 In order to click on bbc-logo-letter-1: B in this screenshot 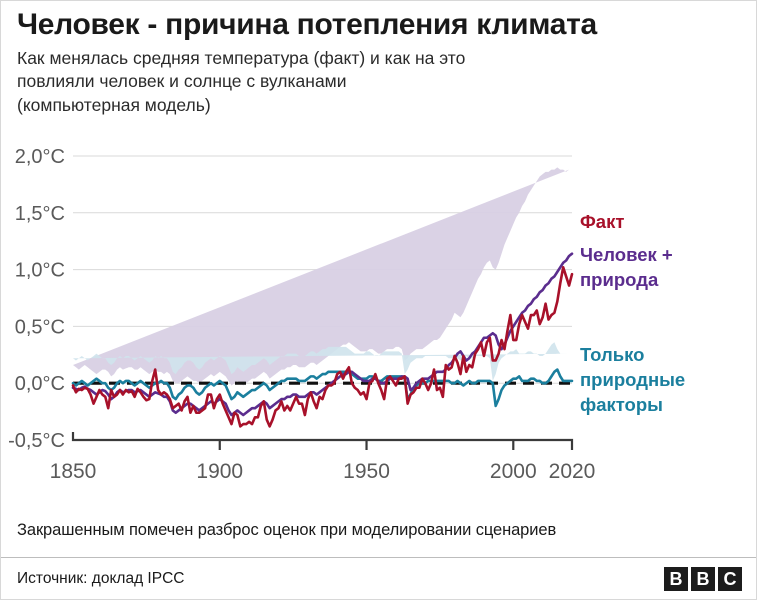, I will do `click(676, 578)`.